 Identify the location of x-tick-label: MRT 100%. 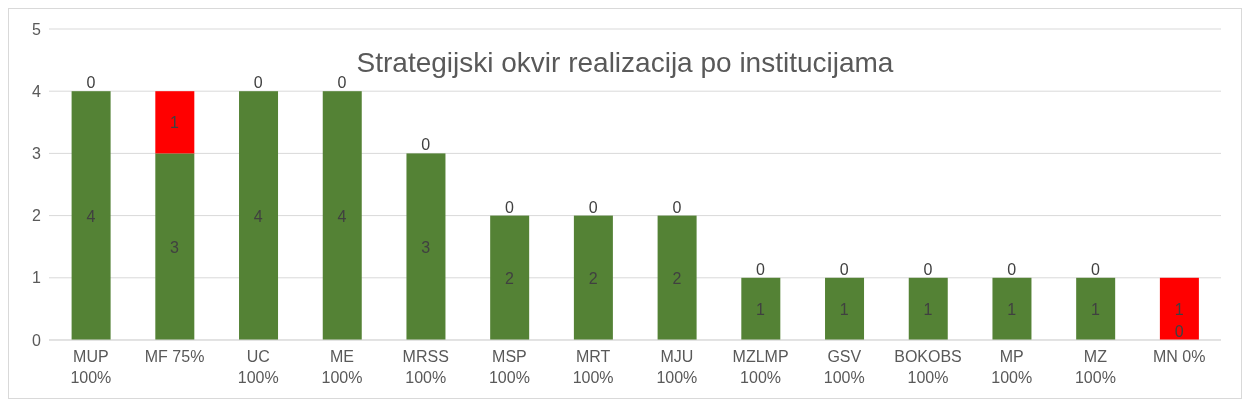
(593, 367).